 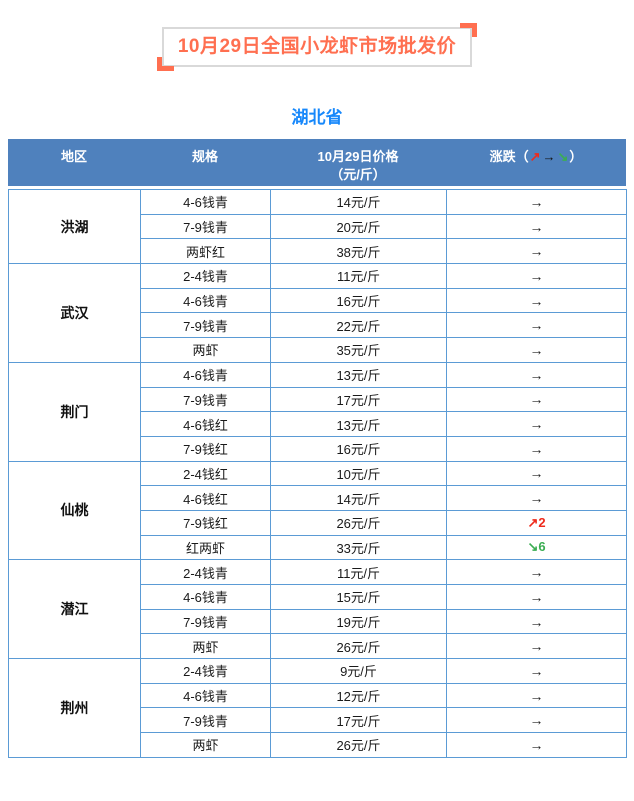 I want to click on header-change: 涨跌（↗ → ↘）, so click(x=536, y=162).